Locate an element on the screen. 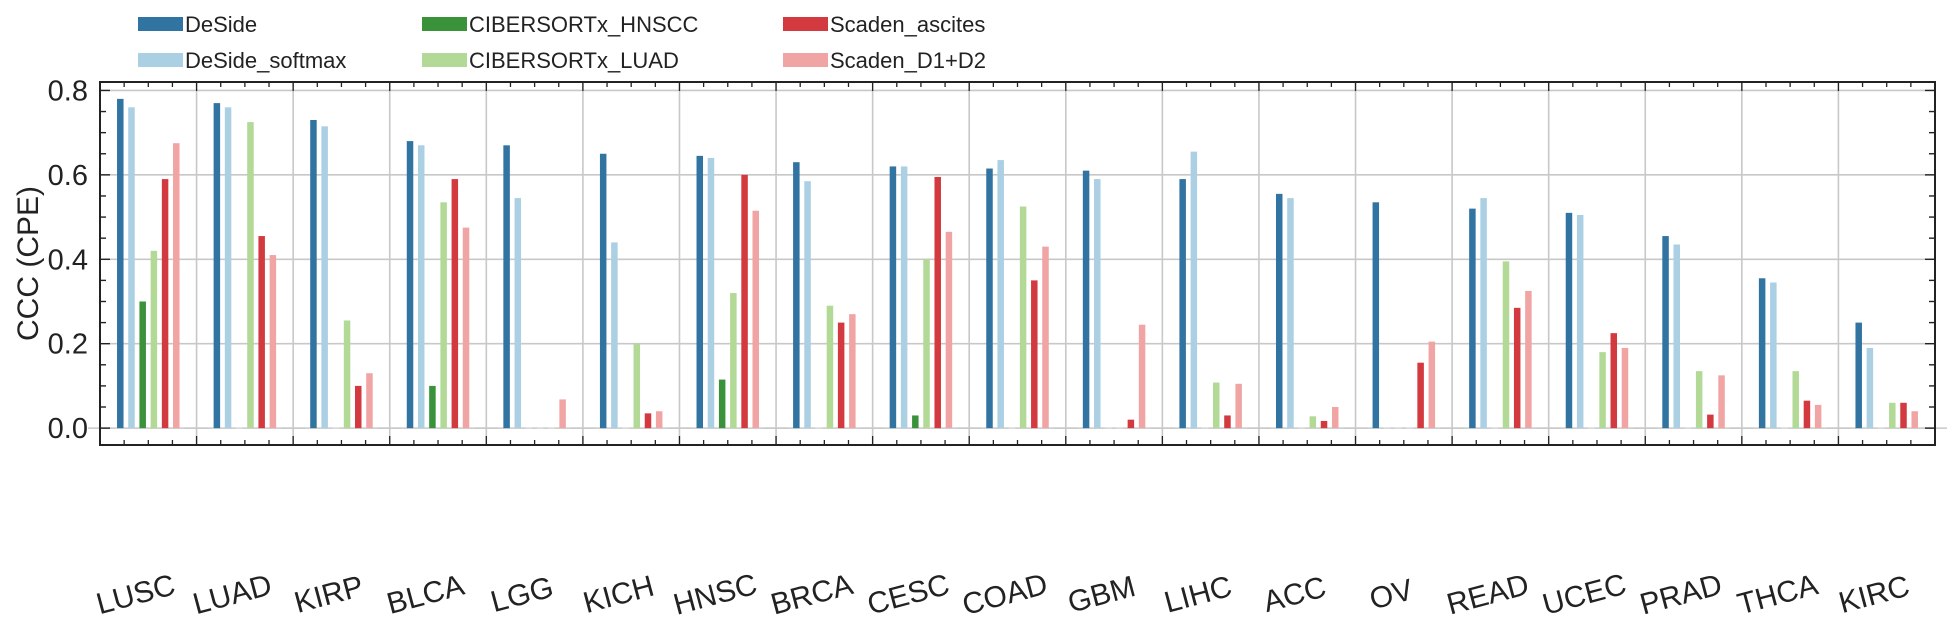  y-tick-label: 0.6 is located at coordinates (68, 176).